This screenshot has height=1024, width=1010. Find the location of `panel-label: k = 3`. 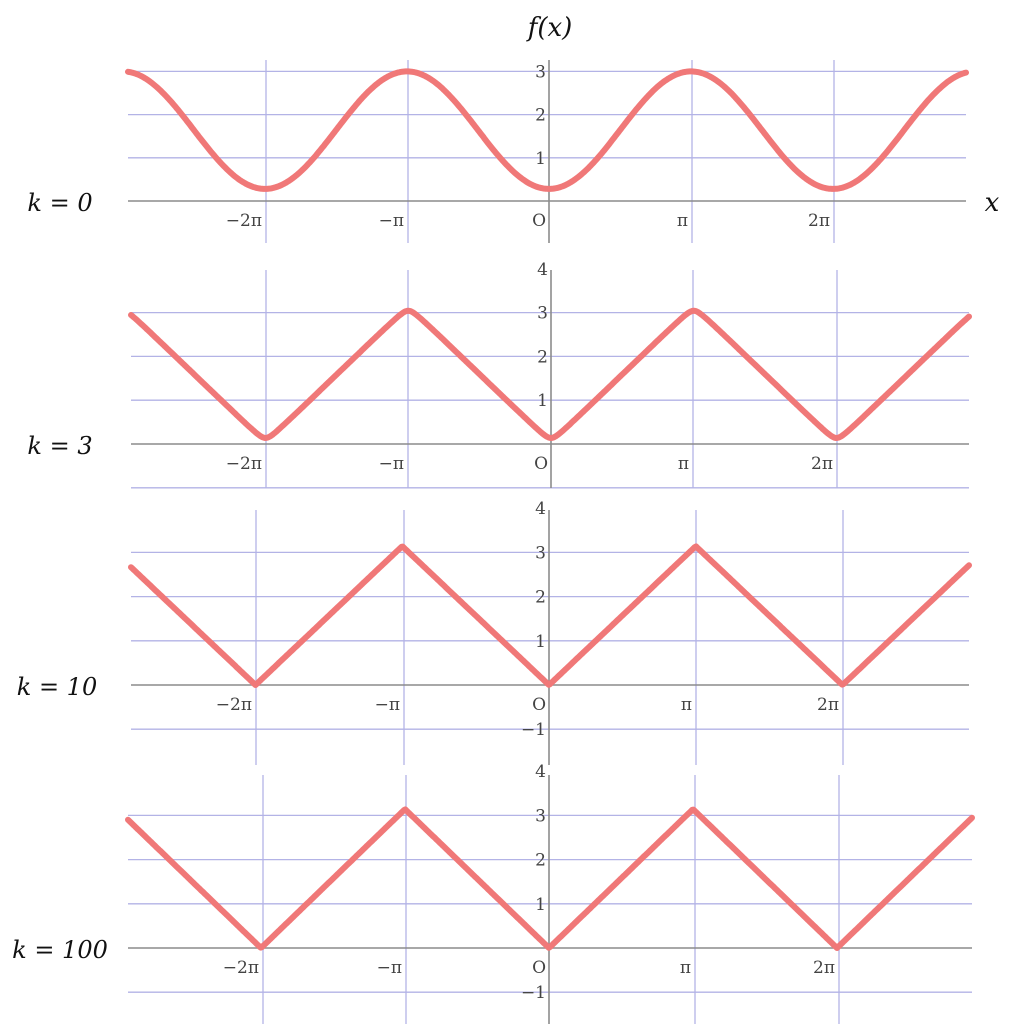

panel-label: k = 3 is located at coordinates (59, 446).